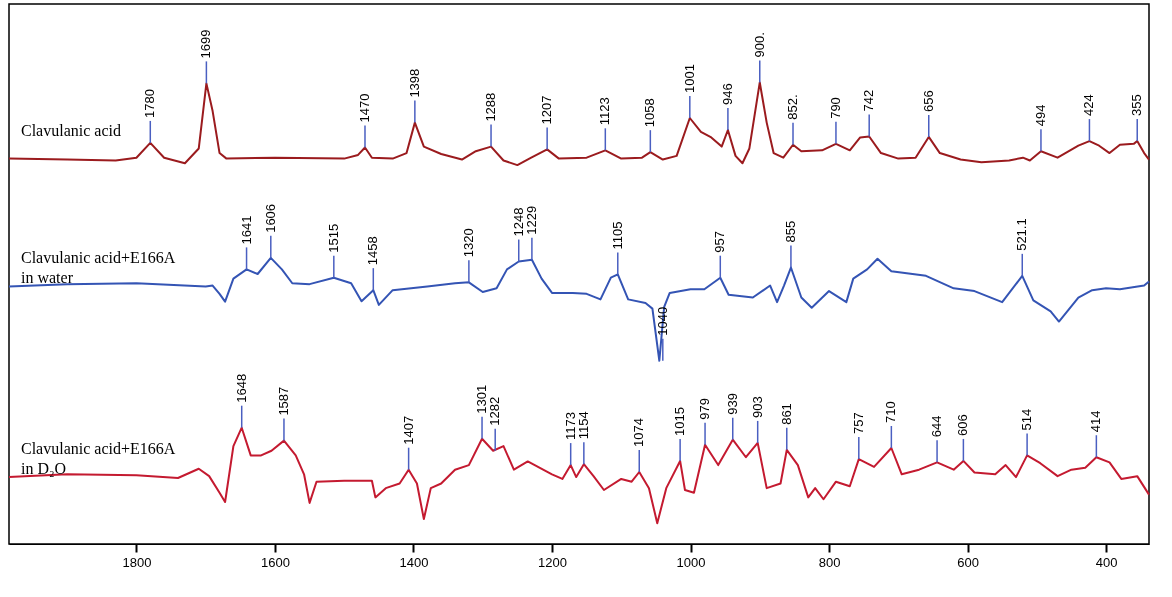  I want to click on annotation: 852., so click(793, 107).